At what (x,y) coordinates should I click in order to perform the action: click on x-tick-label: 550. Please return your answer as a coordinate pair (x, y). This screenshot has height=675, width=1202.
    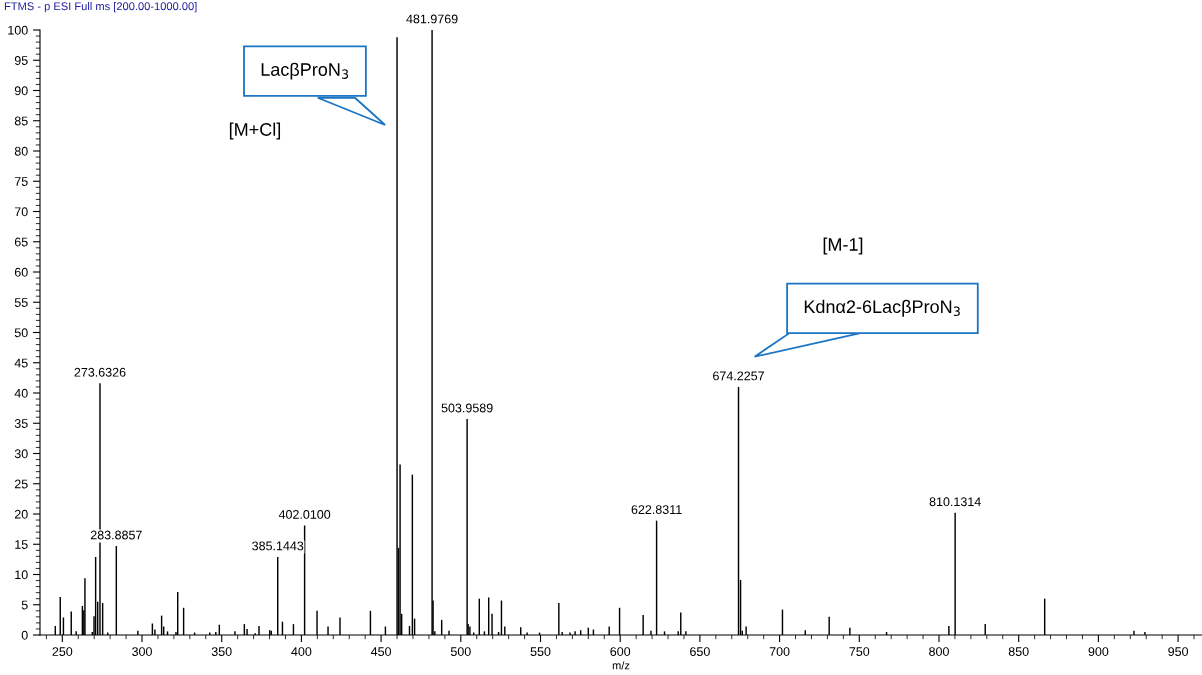
    Looking at the image, I should click on (540, 651).